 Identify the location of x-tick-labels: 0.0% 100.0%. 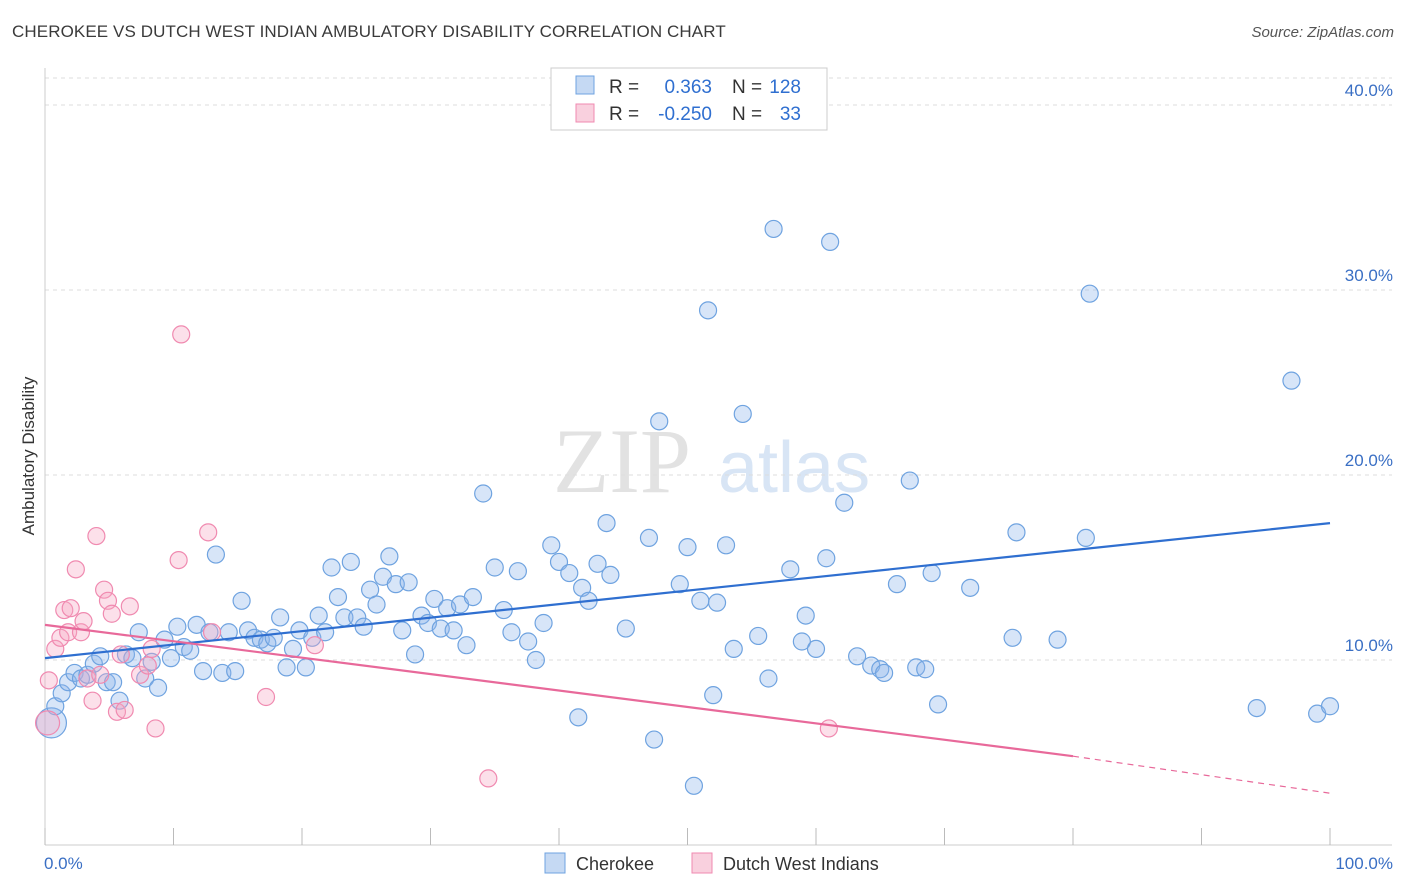
(718, 863).